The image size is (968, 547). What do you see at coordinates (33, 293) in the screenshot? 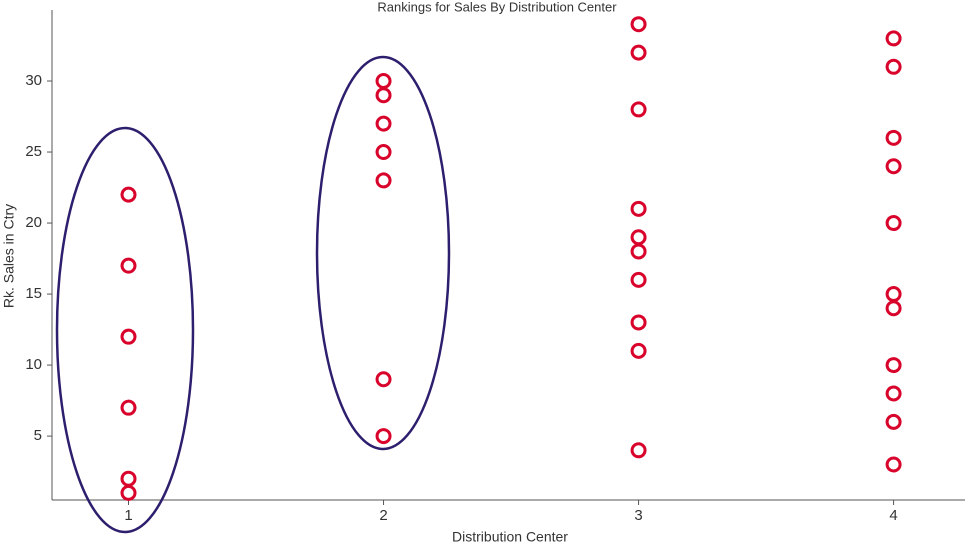
I see `y-tick-label: 15` at bounding box center [33, 293].